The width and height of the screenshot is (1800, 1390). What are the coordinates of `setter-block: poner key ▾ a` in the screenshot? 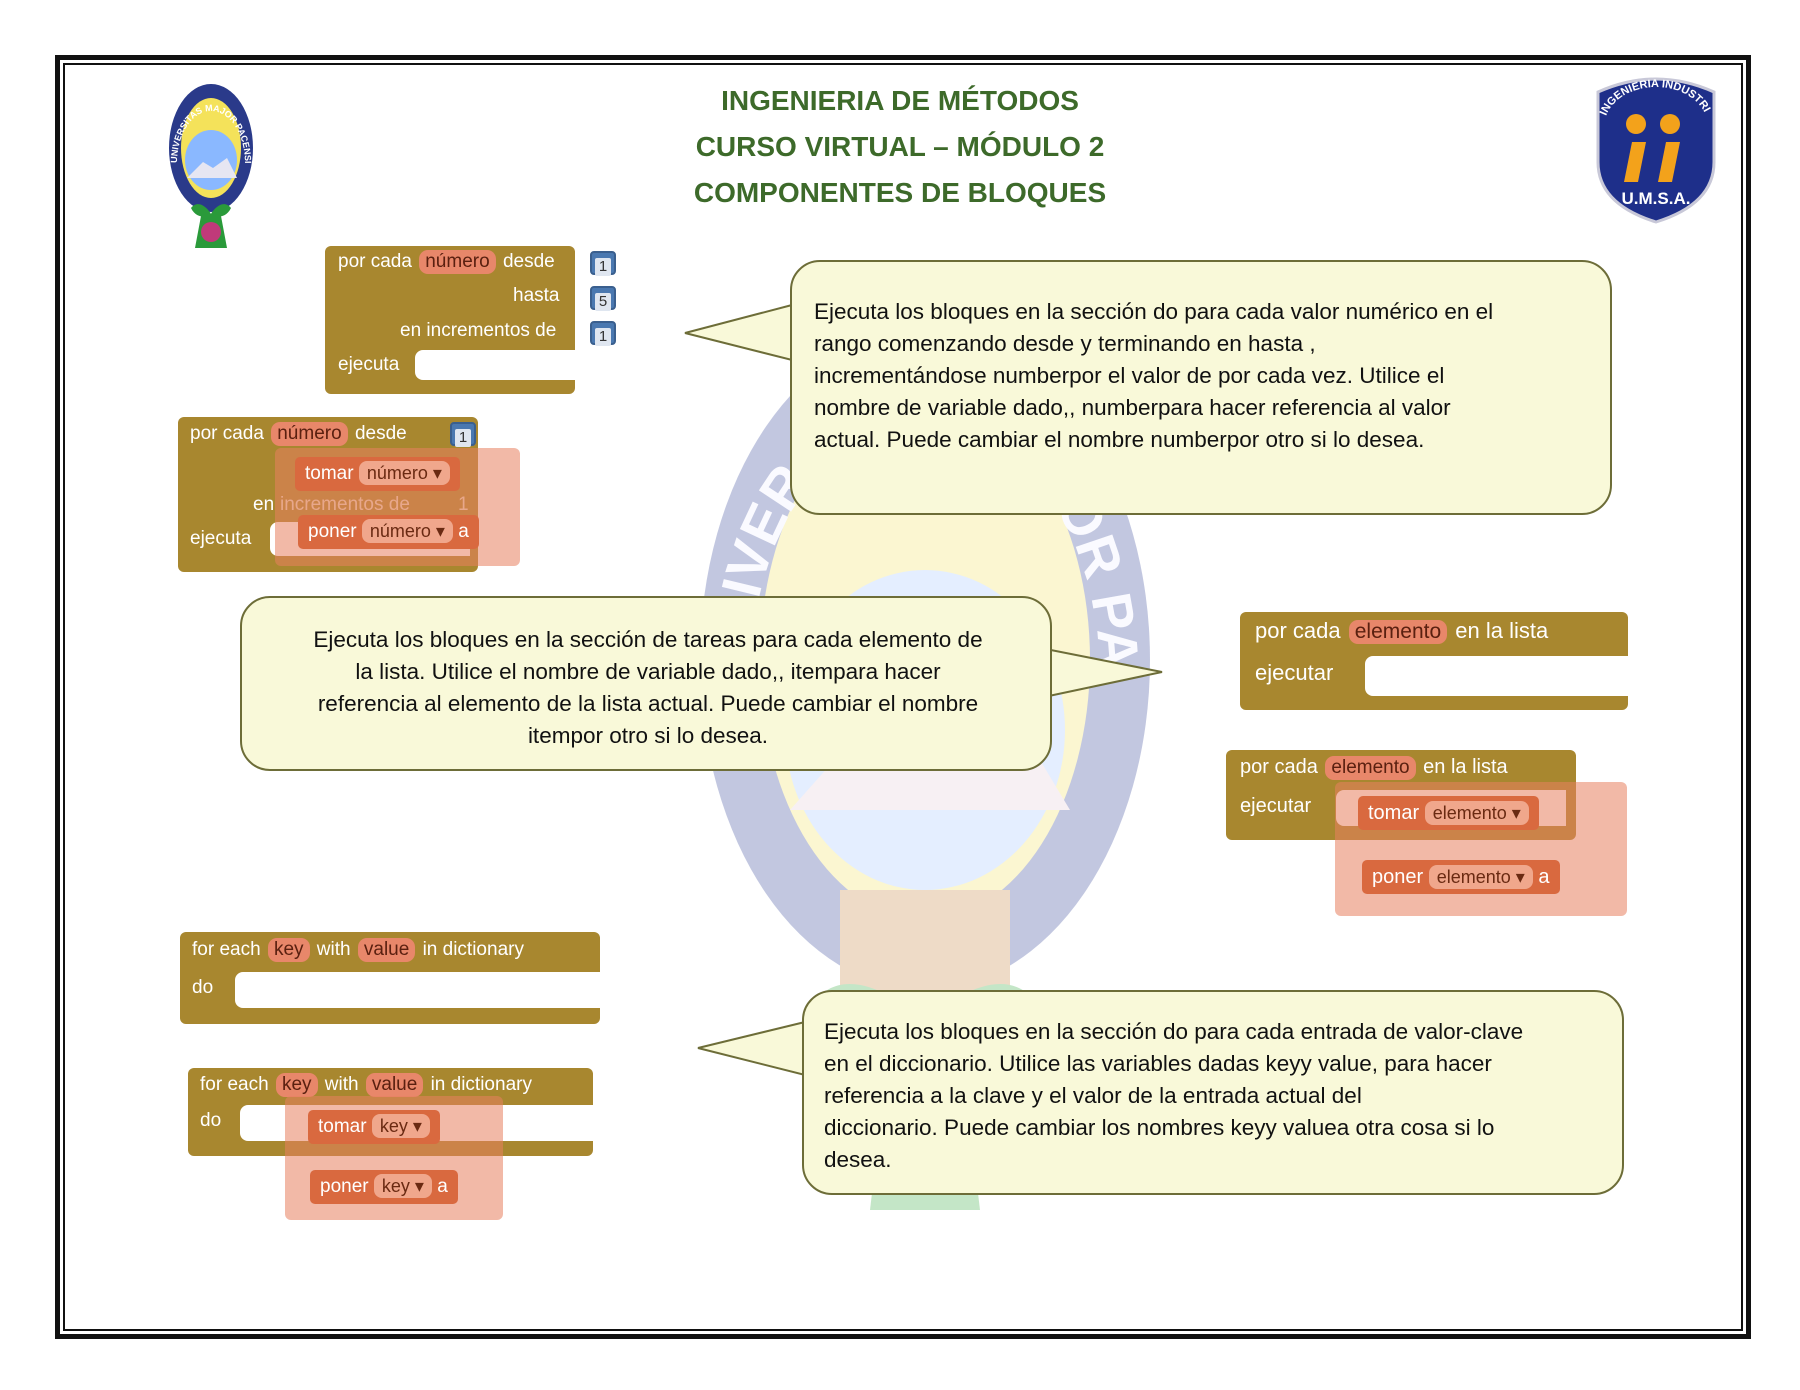 It's located at (384, 1187).